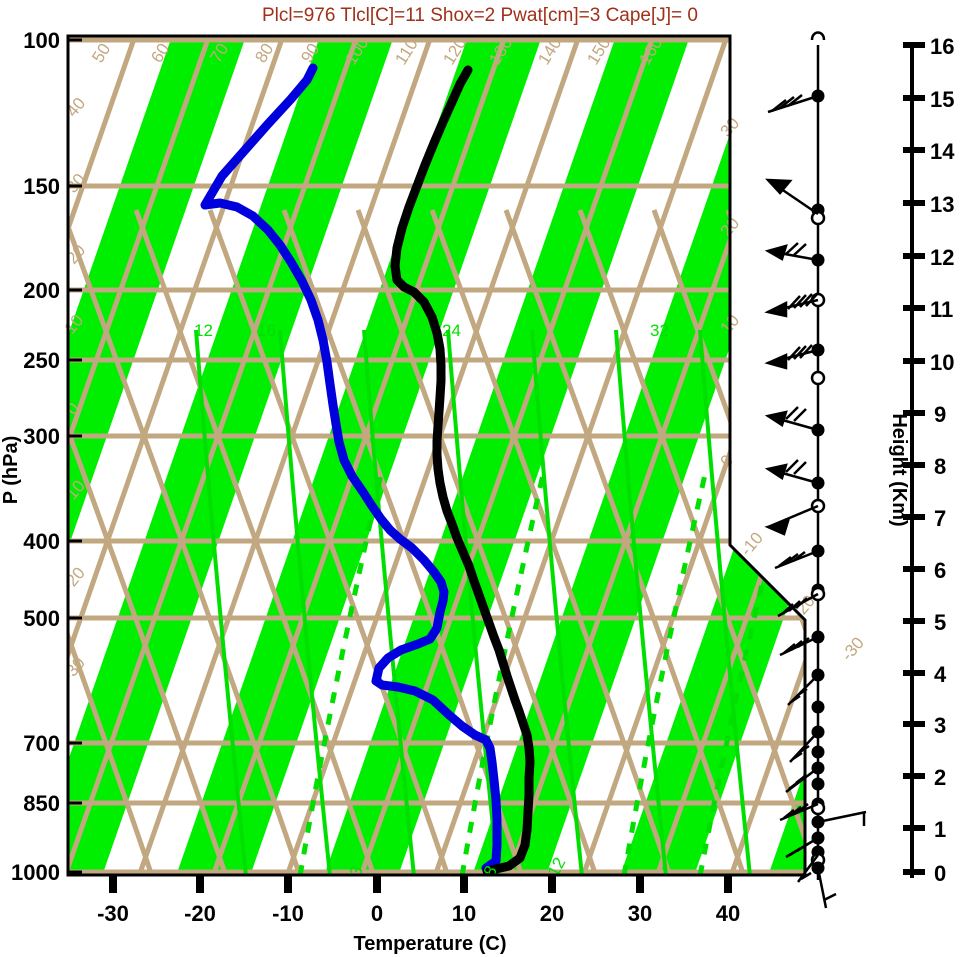  What do you see at coordinates (940, 570) in the screenshot?
I see `height-tick-label: 6` at bounding box center [940, 570].